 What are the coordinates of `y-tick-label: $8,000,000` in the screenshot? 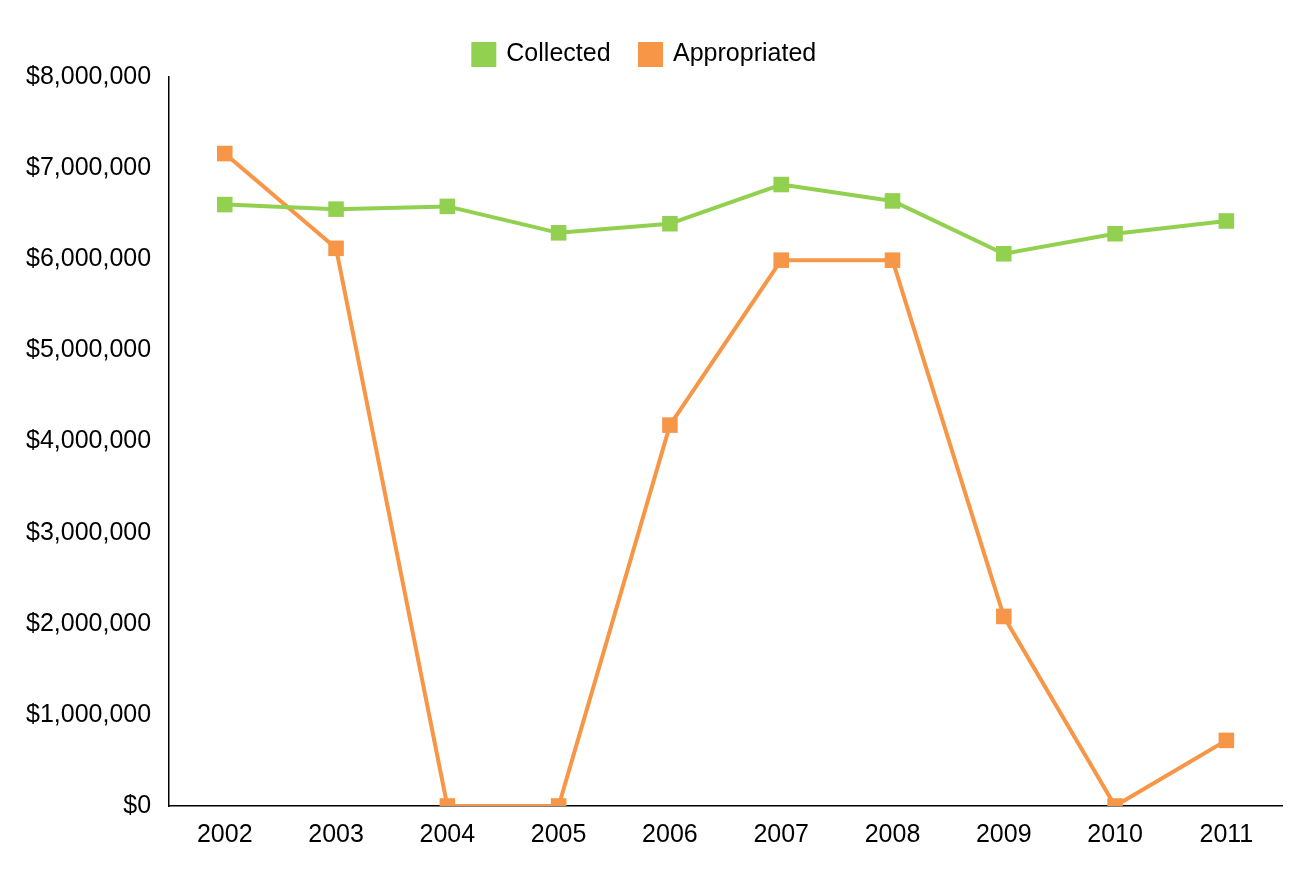 It's located at (89, 74).